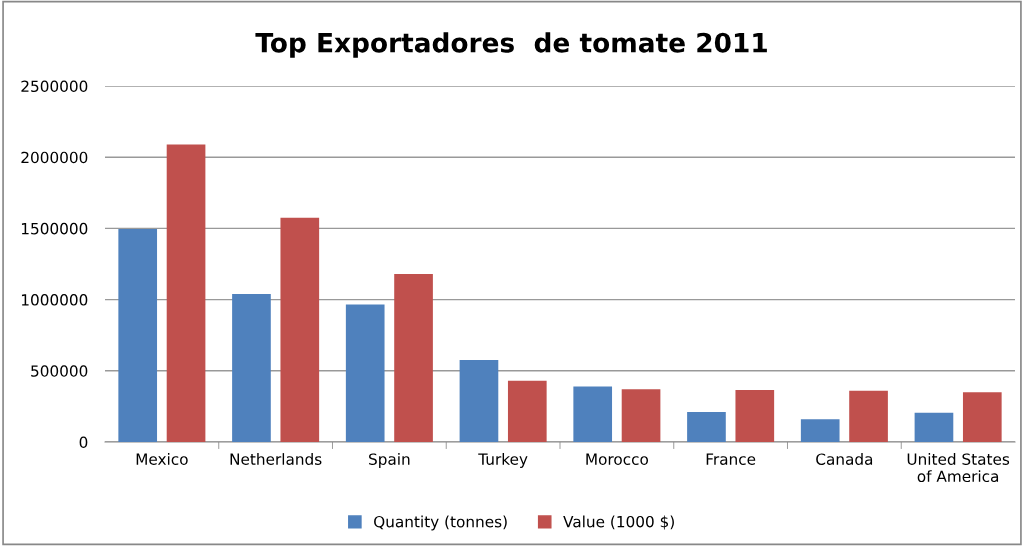 This screenshot has width=1024, height=546. What do you see at coordinates (503, 460) in the screenshot?
I see `x-tick-label: Turkey` at bounding box center [503, 460].